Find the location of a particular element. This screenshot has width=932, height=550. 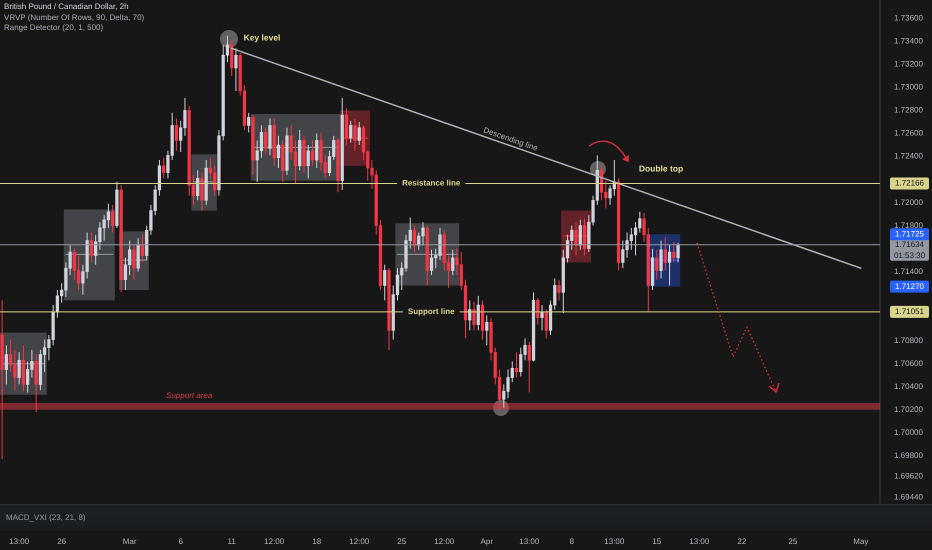

ref-line-label: Support line is located at coordinates (432, 311).